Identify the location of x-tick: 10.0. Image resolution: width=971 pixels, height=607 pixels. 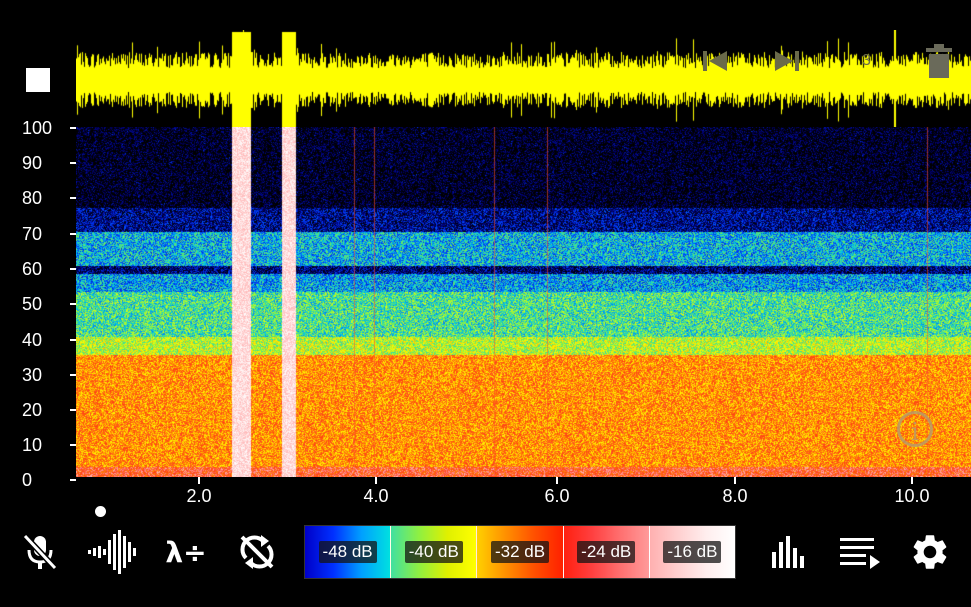
(912, 496).